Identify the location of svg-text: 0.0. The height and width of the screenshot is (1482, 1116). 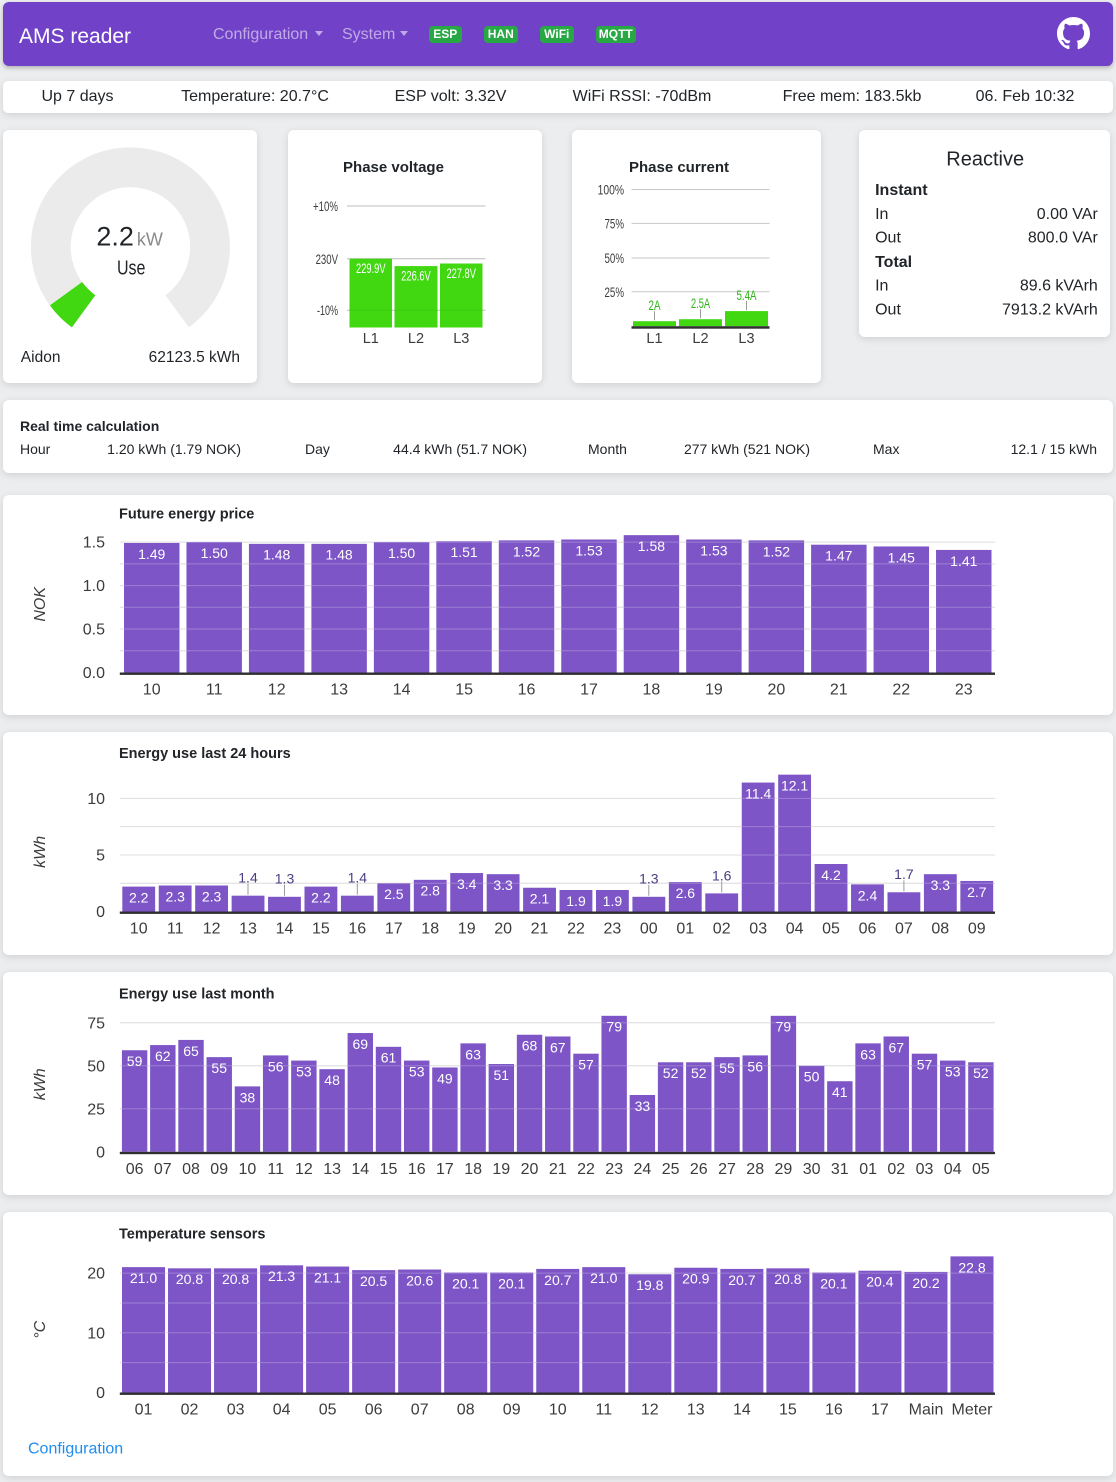
(94, 673).